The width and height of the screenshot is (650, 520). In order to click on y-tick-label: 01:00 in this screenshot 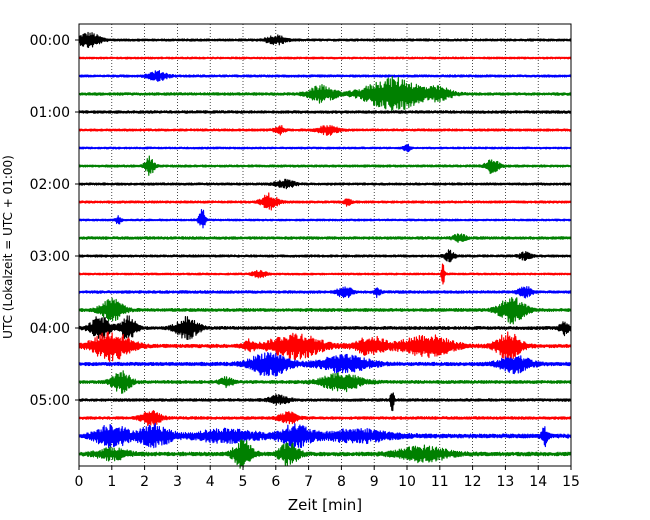, I will do `click(50, 113)`.